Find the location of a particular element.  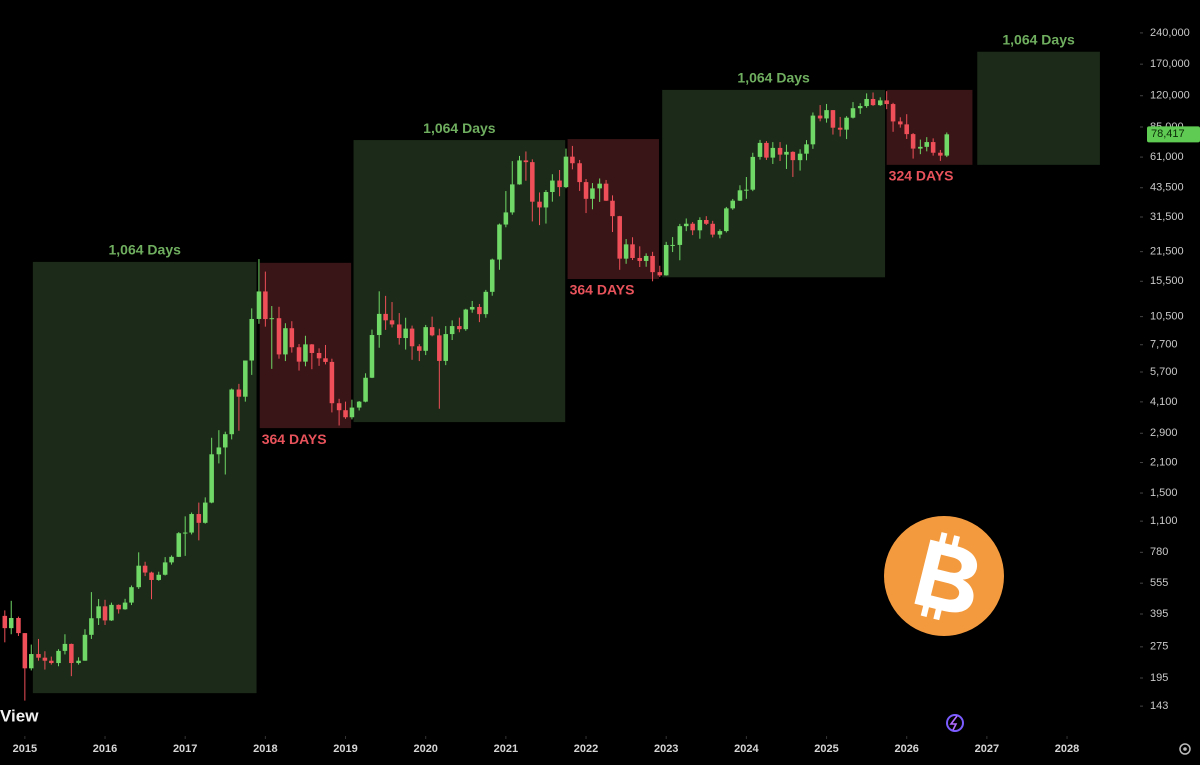

y-tick-label: 31,500 is located at coordinates (1167, 217).